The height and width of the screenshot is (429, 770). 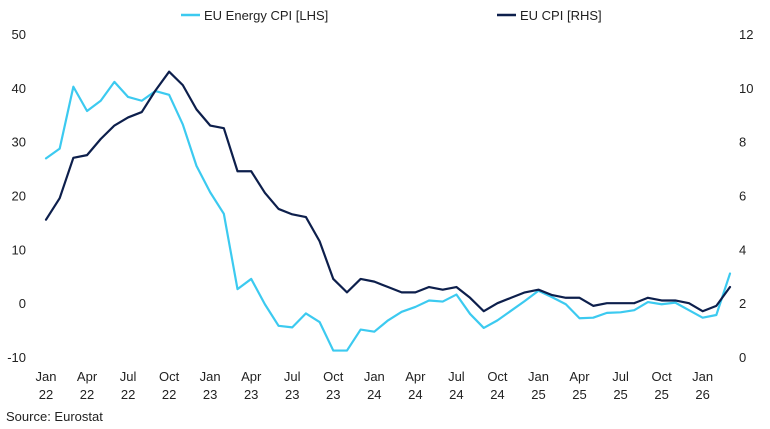 What do you see at coordinates (702, 394) in the screenshot?
I see `x-tick-year-label: 26` at bounding box center [702, 394].